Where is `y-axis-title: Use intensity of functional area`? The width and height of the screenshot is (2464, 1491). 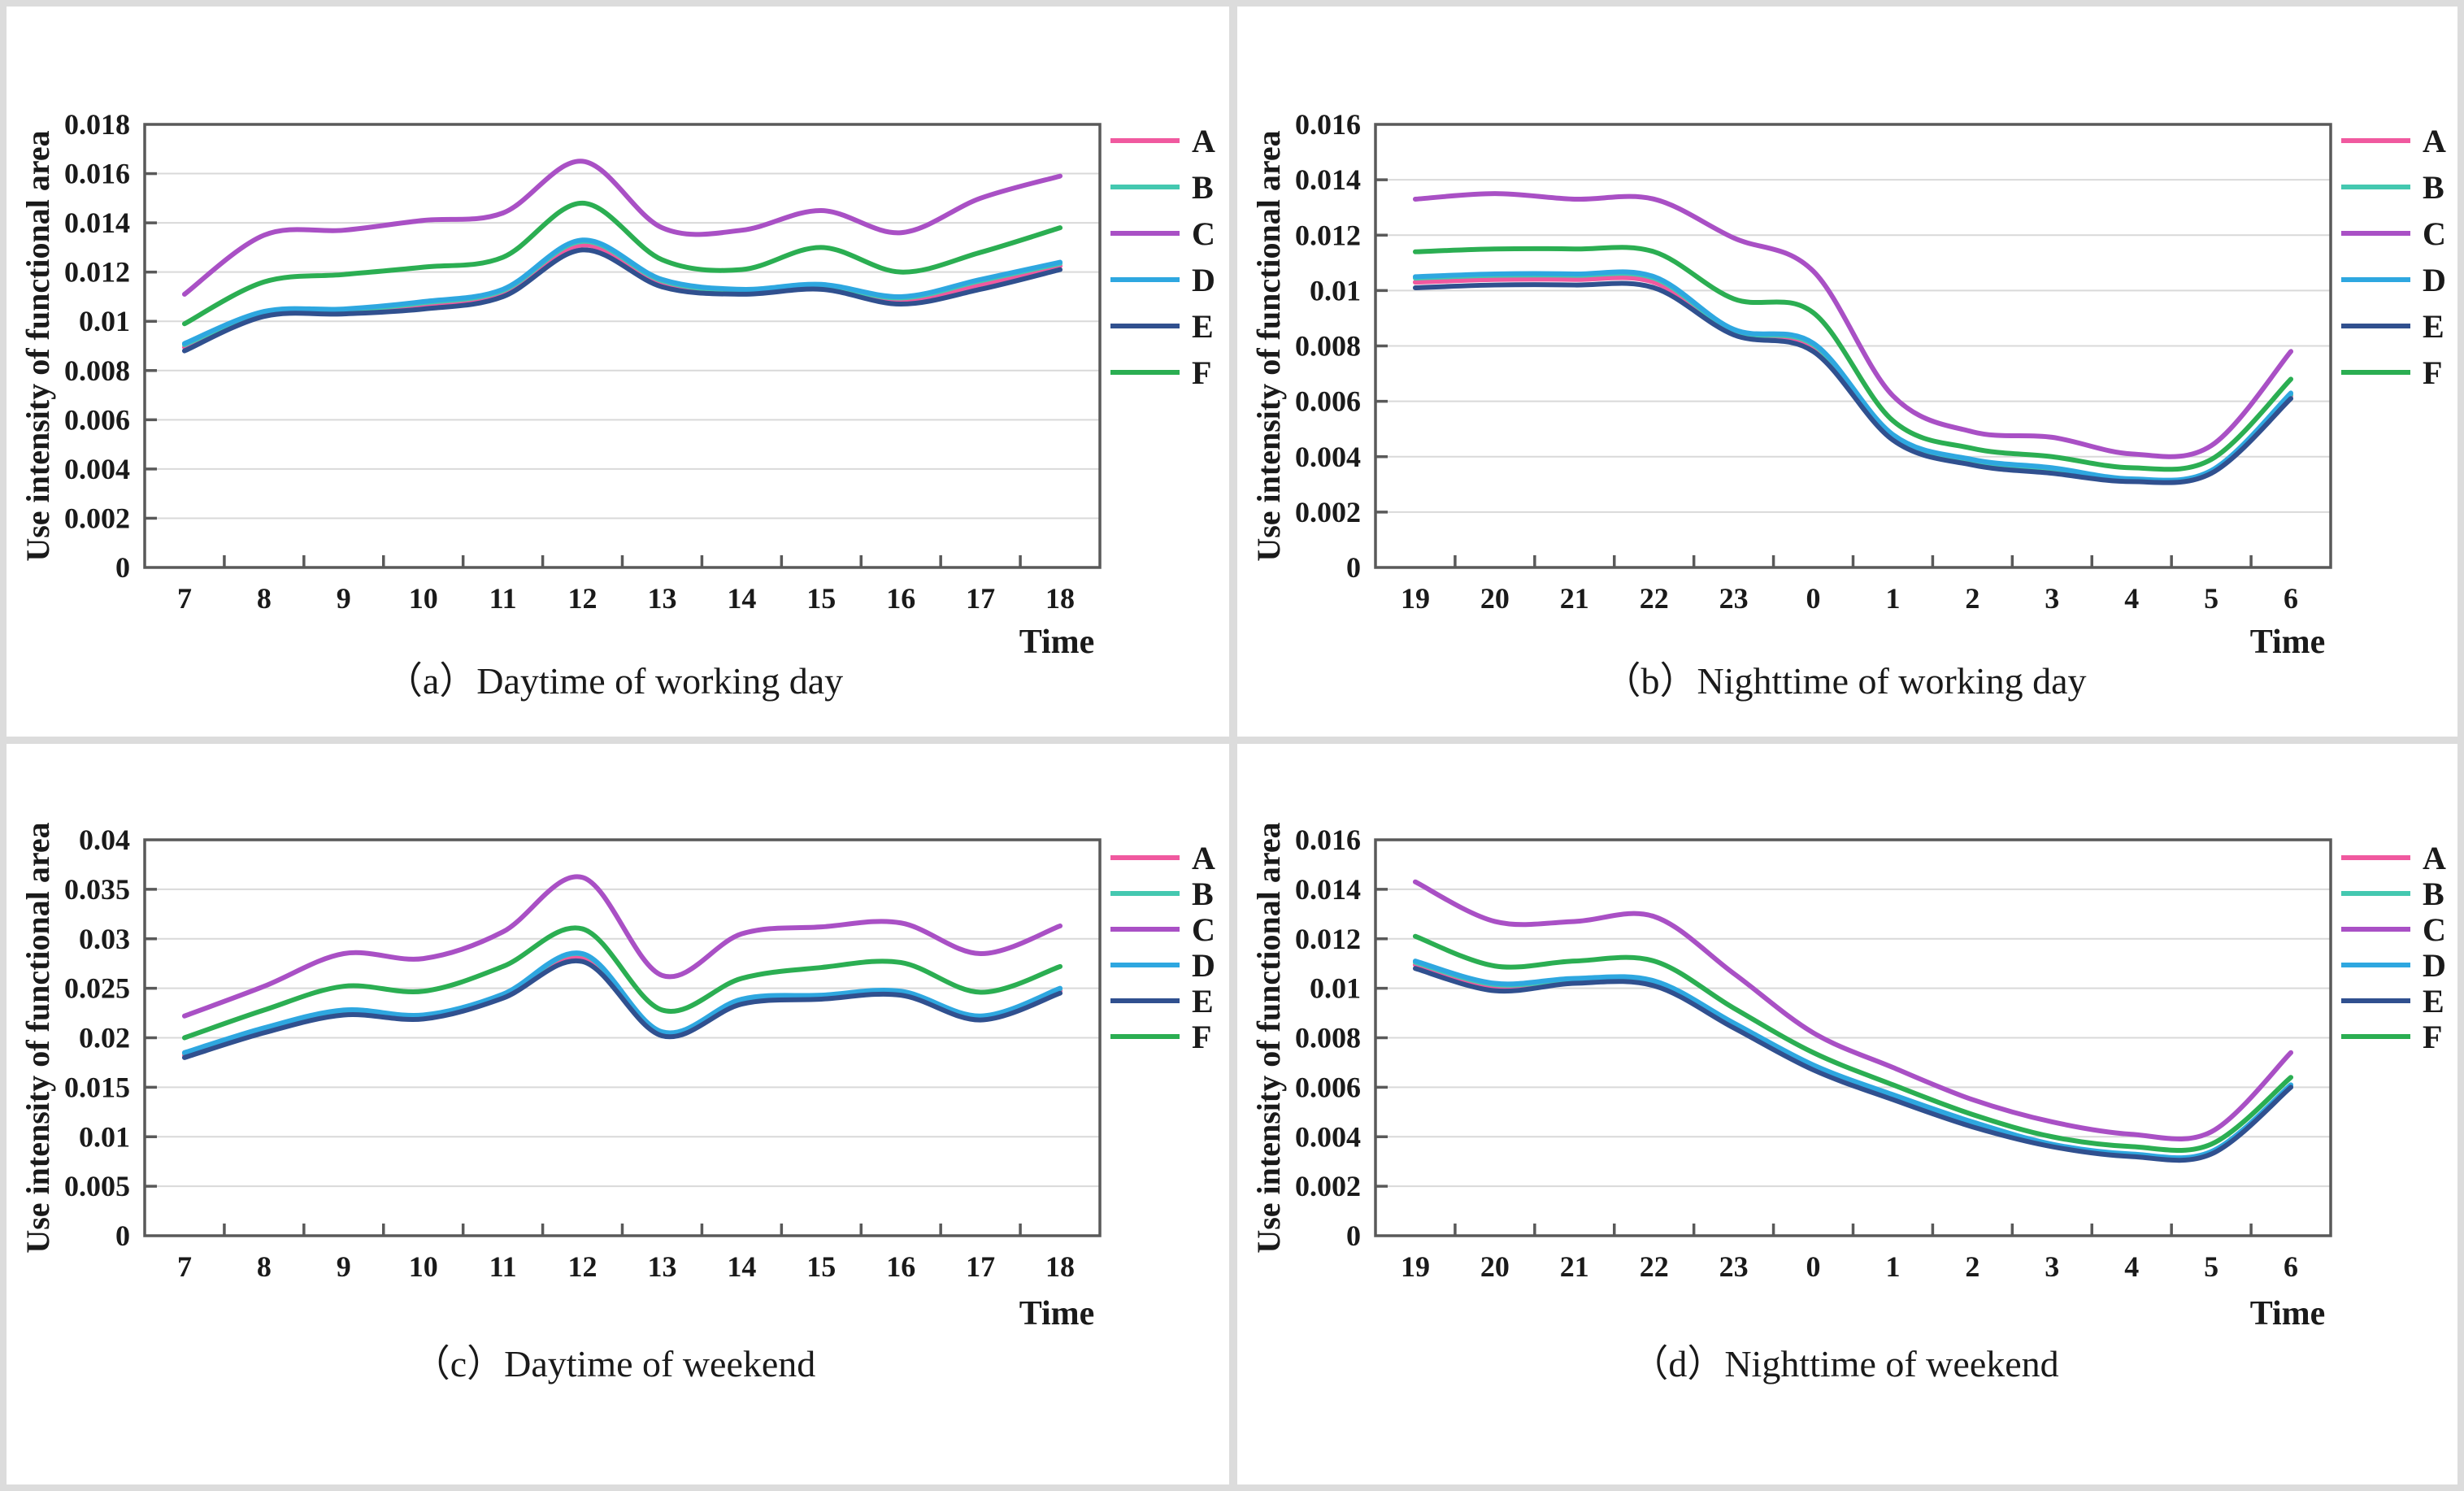
y-axis-title: Use intensity of functional area is located at coordinates (38, 345).